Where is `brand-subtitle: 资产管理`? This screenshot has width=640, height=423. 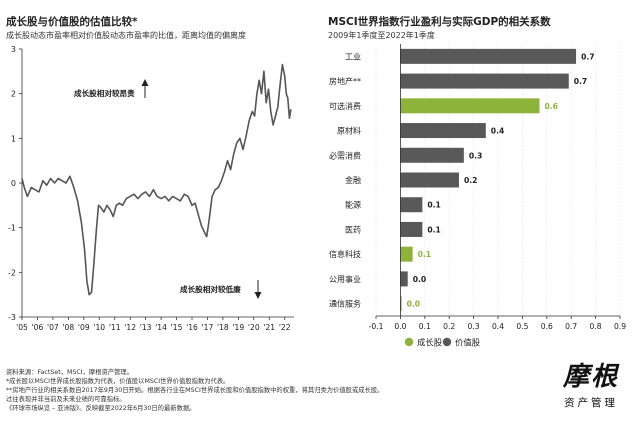 brand-subtitle: 资产管理 is located at coordinates (591, 403).